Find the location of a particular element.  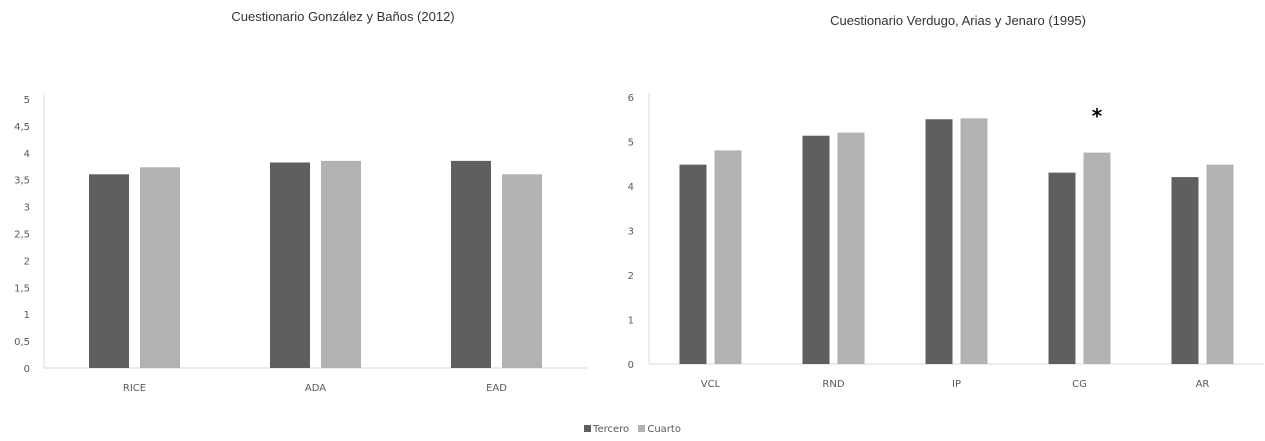

y-tick-label: 6 is located at coordinates (631, 98).